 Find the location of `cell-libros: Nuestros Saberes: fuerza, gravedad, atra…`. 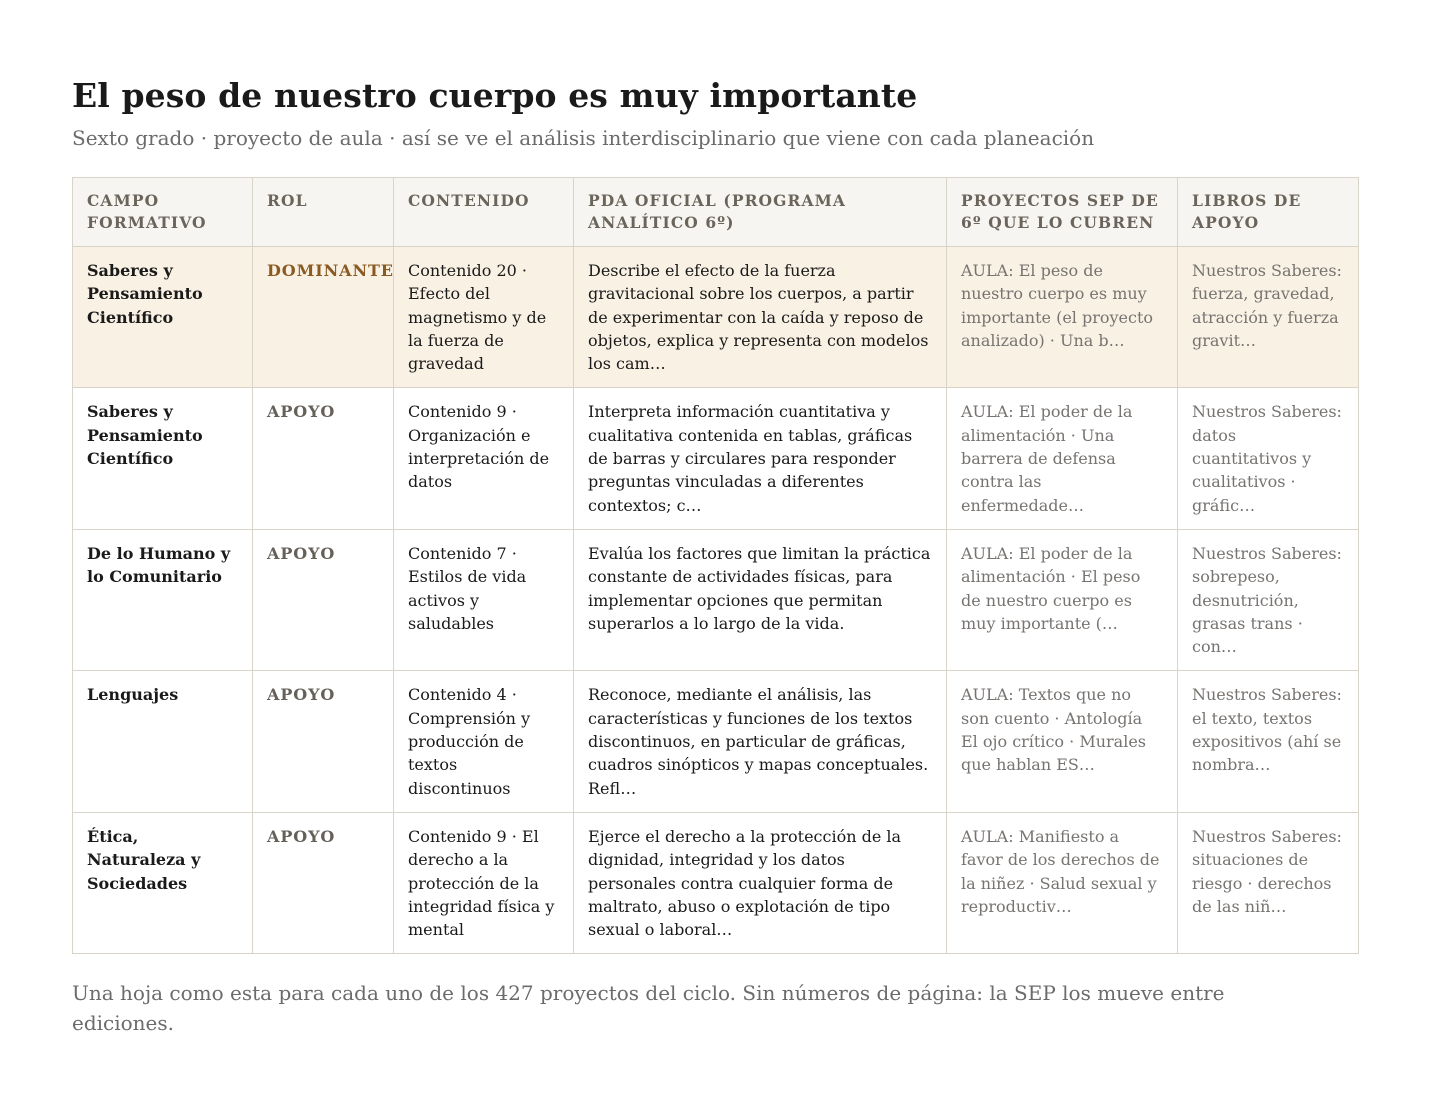

cell-libros: Nuestros Saberes: fuerza, gravedad, atra… is located at coordinates (1268, 317).